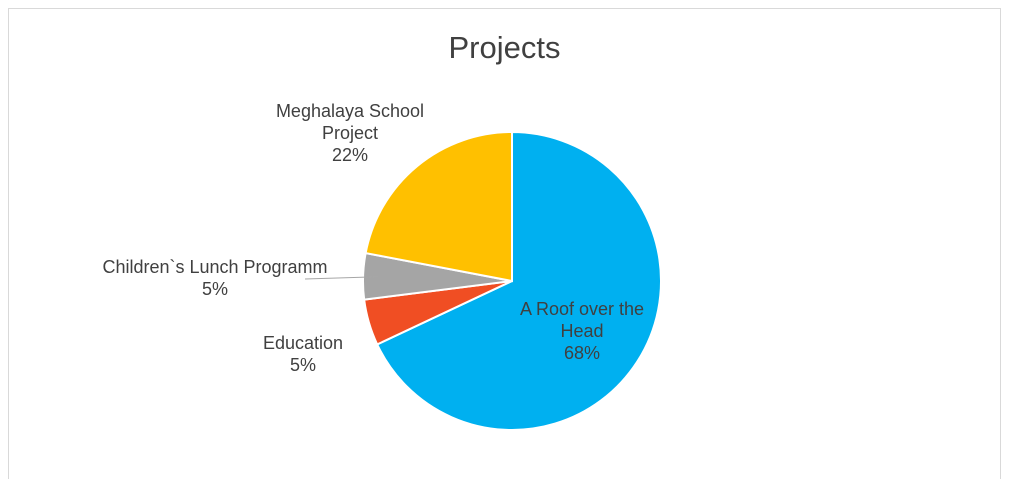 The width and height of the screenshot is (1009, 479). Describe the element at coordinates (215, 267) in the screenshot. I see `category-label: Children`s Lunch Programm` at that location.